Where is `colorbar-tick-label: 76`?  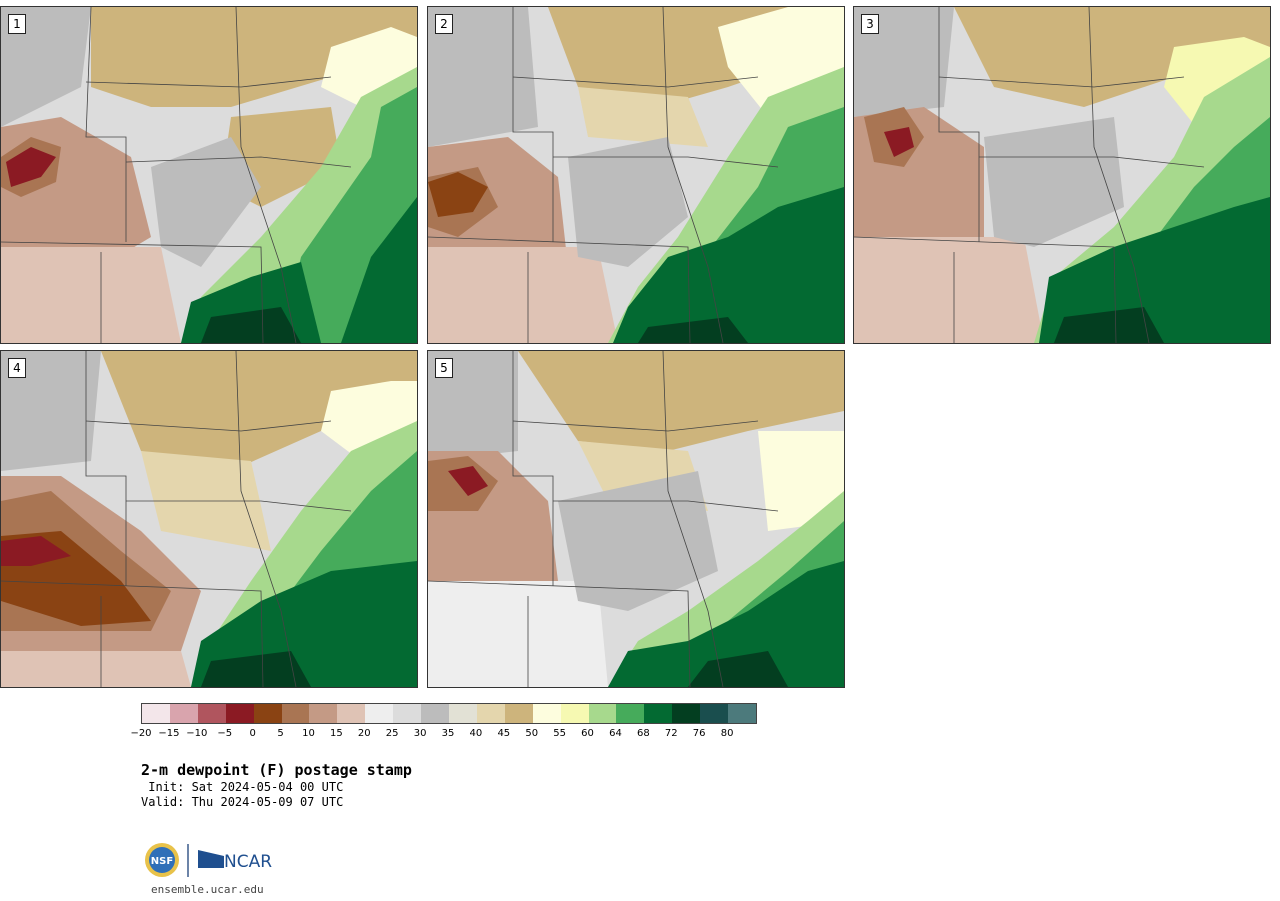
colorbar-tick-label: 76 is located at coordinates (699, 733).